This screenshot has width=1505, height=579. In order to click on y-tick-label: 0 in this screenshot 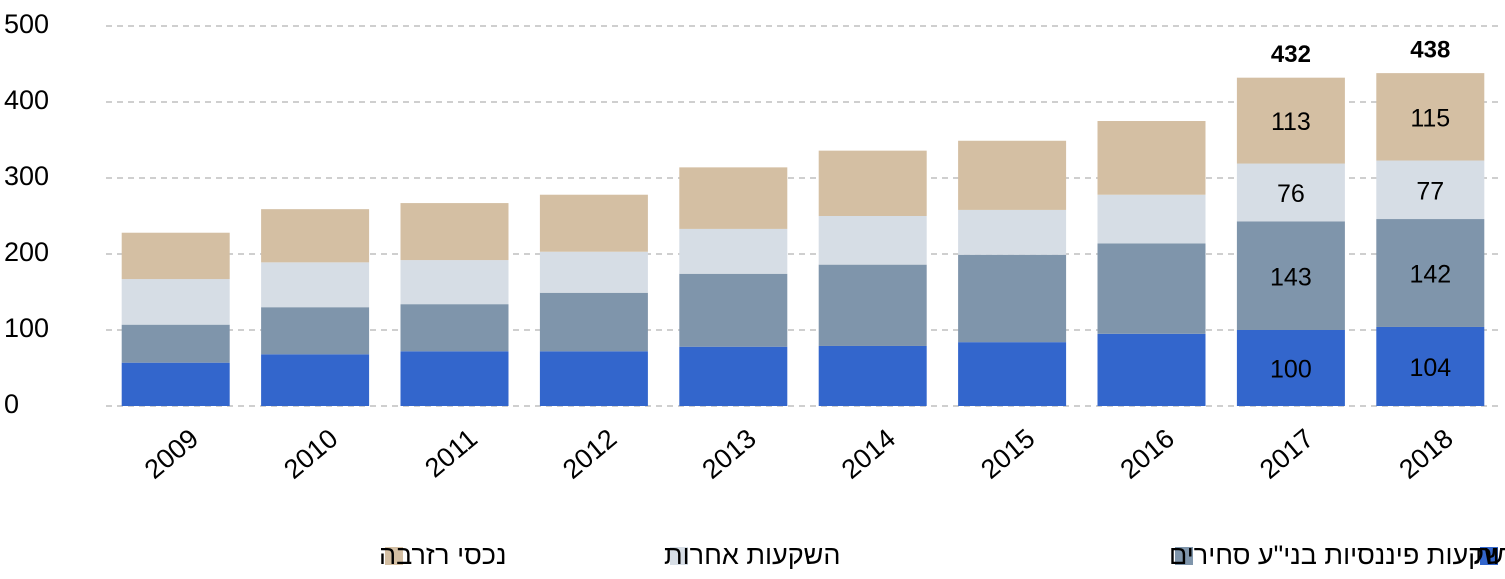, I will do `click(11, 404)`.